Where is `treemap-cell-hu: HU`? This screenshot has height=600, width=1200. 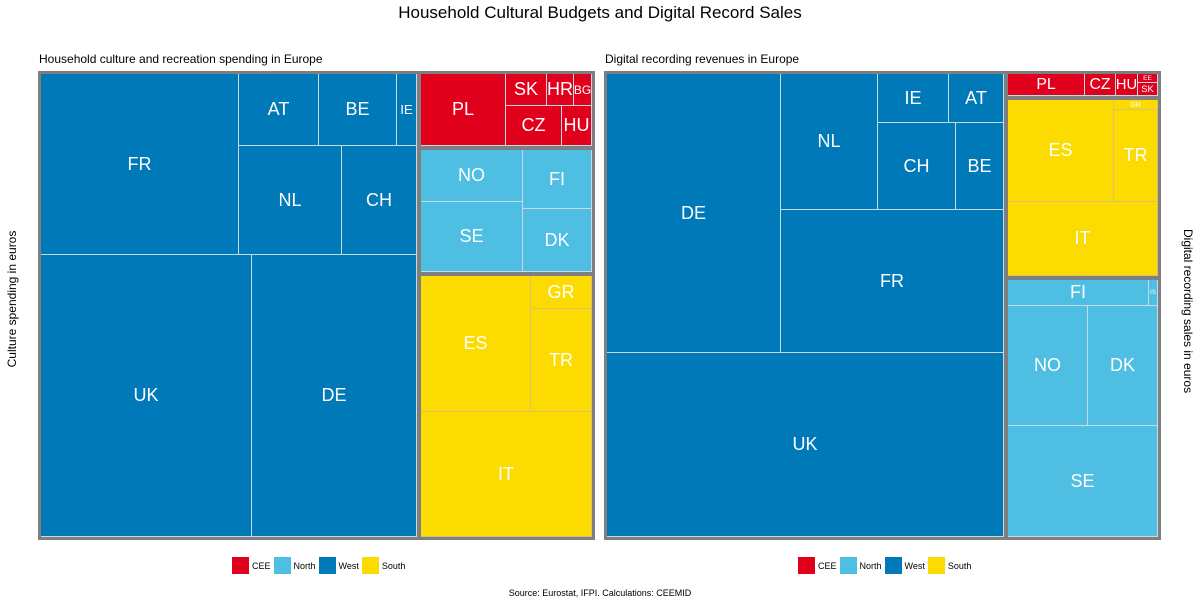
treemap-cell-hu: HU is located at coordinates (1127, 85).